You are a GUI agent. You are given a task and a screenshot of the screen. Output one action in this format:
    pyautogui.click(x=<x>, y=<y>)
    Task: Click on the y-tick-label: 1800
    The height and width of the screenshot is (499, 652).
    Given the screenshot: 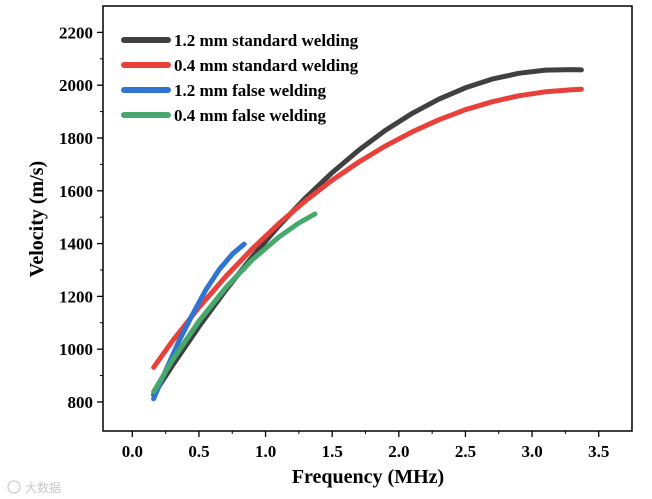 What is the action you would take?
    pyautogui.click(x=76, y=138)
    